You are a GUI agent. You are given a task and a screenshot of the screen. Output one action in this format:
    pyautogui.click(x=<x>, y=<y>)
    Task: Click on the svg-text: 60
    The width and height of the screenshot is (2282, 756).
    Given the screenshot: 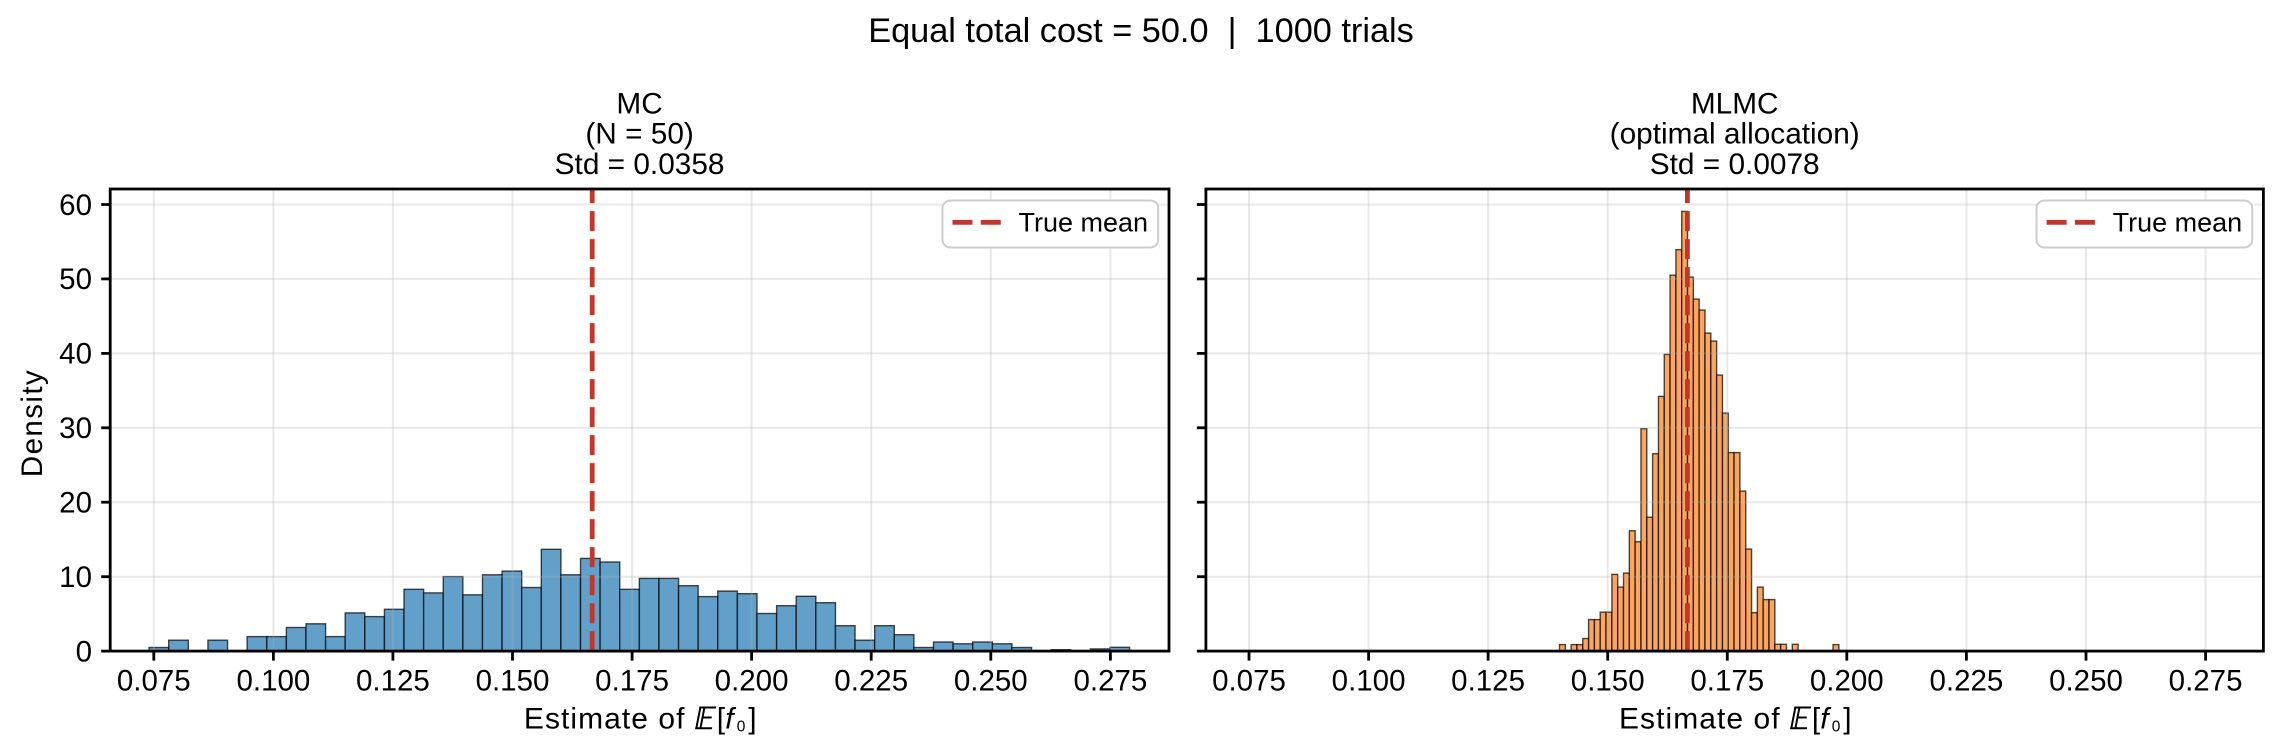 What is the action you would take?
    pyautogui.click(x=75, y=205)
    